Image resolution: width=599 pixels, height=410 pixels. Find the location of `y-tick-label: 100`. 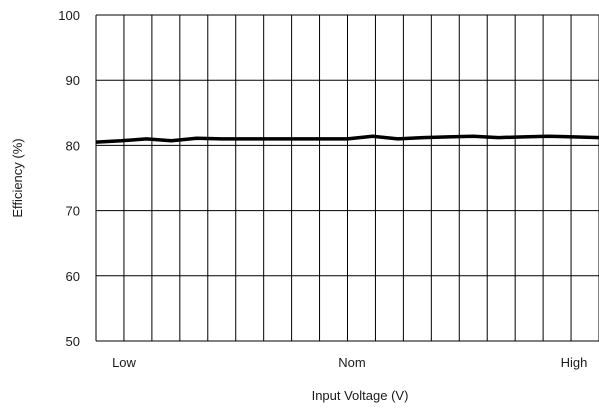

y-tick-label: 100 is located at coordinates (69, 15).